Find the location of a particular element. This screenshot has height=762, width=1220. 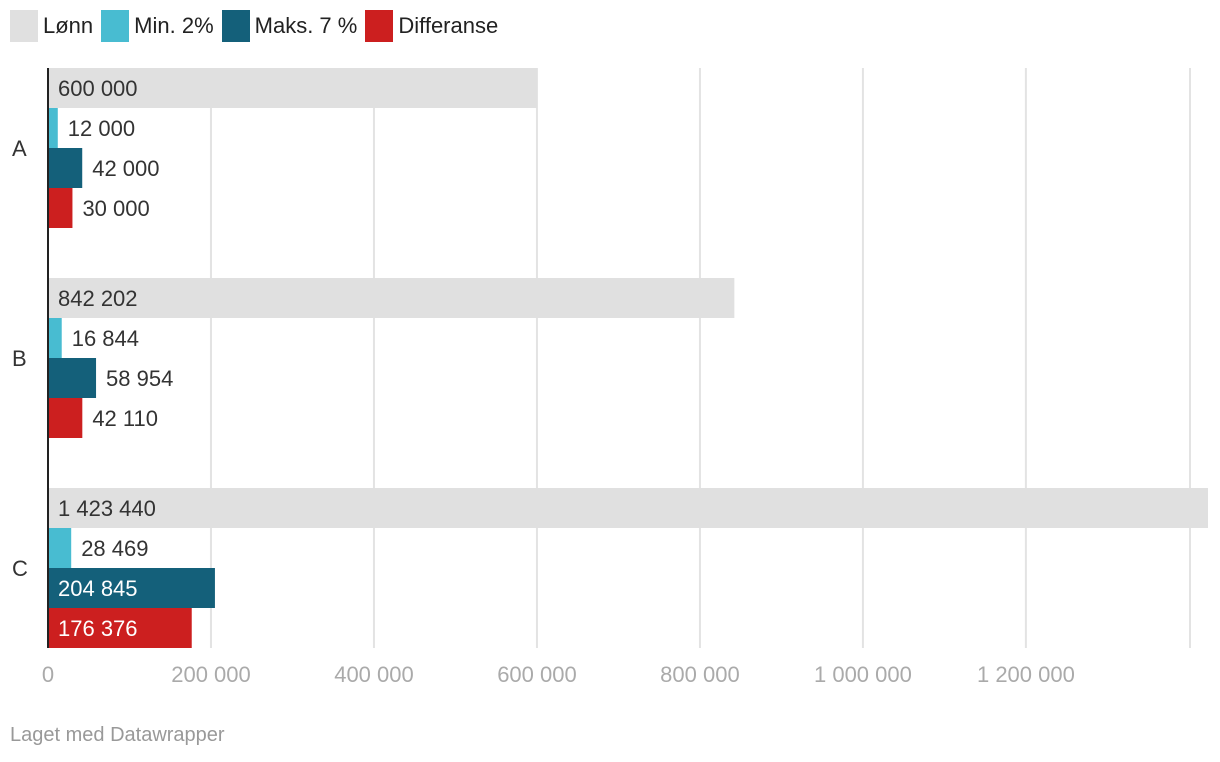

data-label: 28 469 is located at coordinates (114, 548).